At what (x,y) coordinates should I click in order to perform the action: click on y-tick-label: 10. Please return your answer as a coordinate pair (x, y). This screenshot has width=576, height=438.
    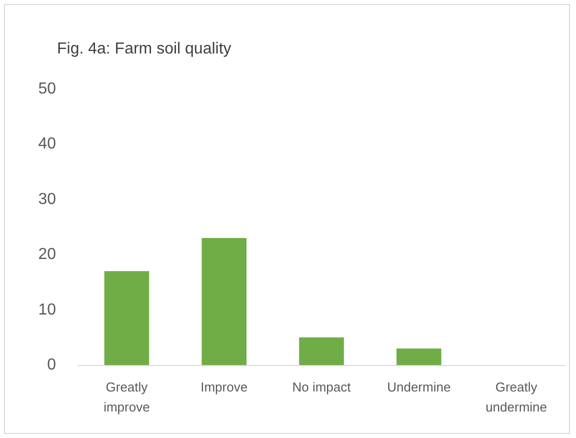
    Looking at the image, I should click on (47, 309).